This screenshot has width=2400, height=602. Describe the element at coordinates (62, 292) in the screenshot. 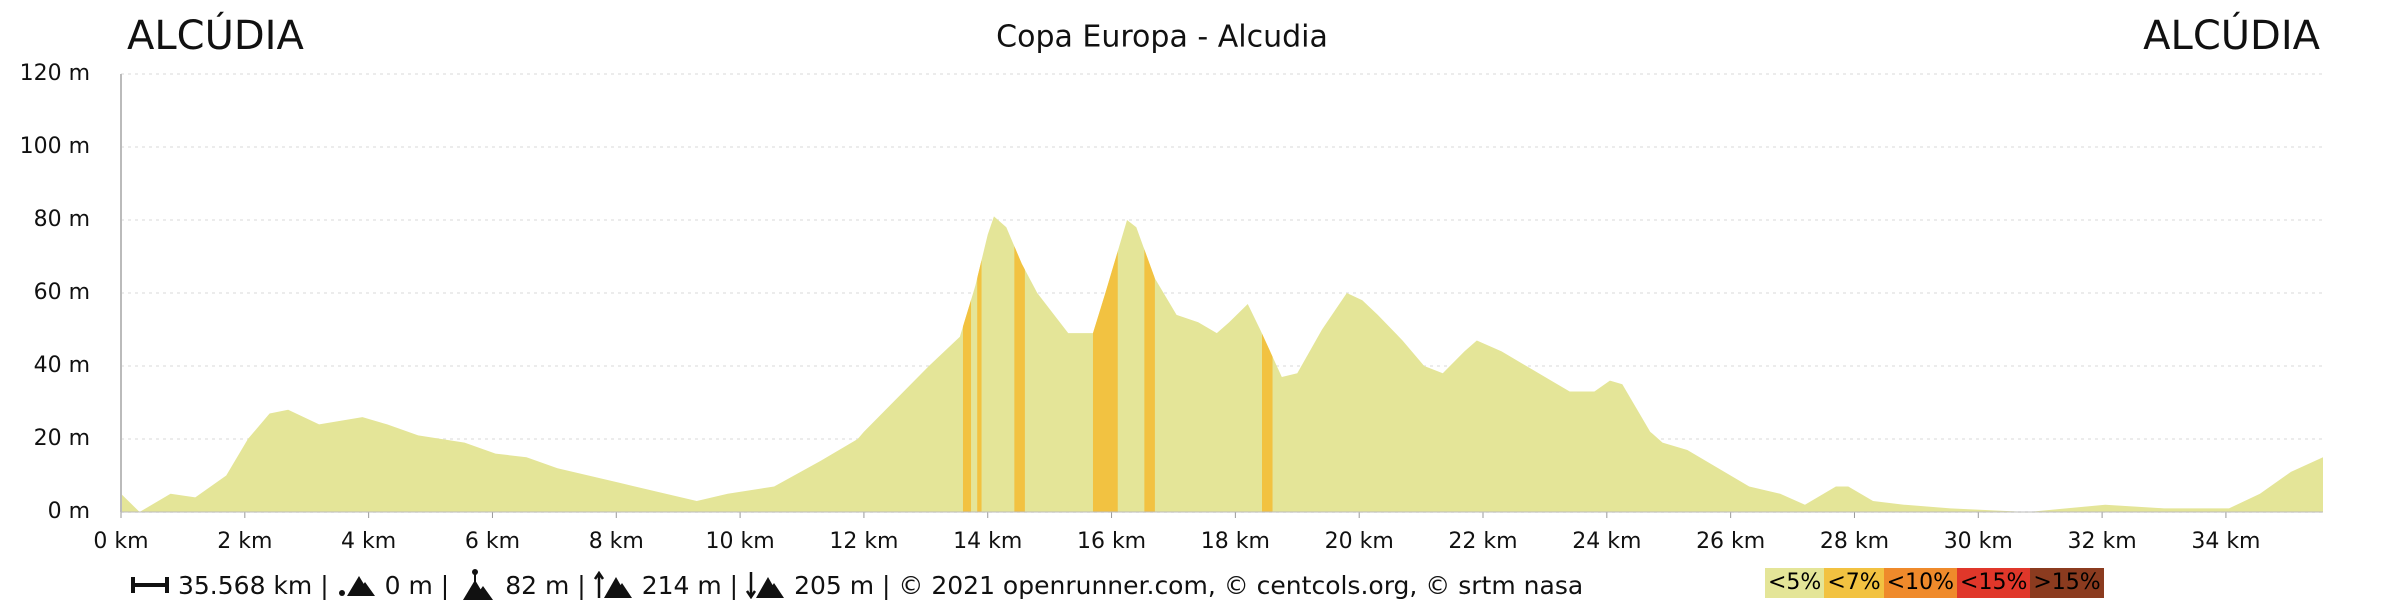

I see `y-tick-label: 60 m` at that location.